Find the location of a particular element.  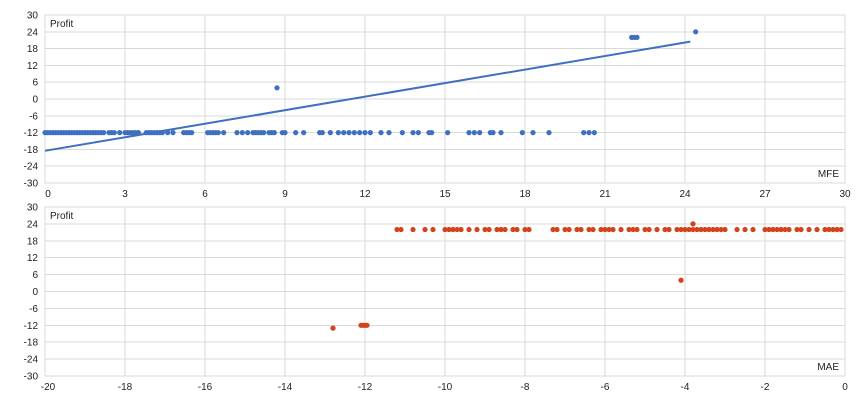

x-tick-label: -4 is located at coordinates (685, 387).